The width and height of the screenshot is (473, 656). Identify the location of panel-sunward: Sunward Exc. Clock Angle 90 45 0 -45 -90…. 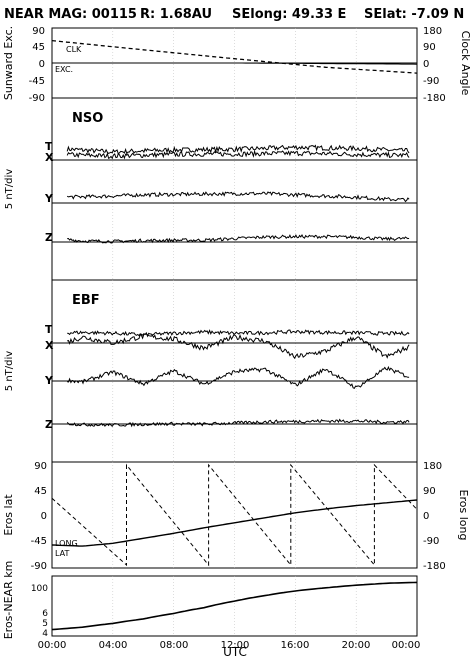
(237, 65).